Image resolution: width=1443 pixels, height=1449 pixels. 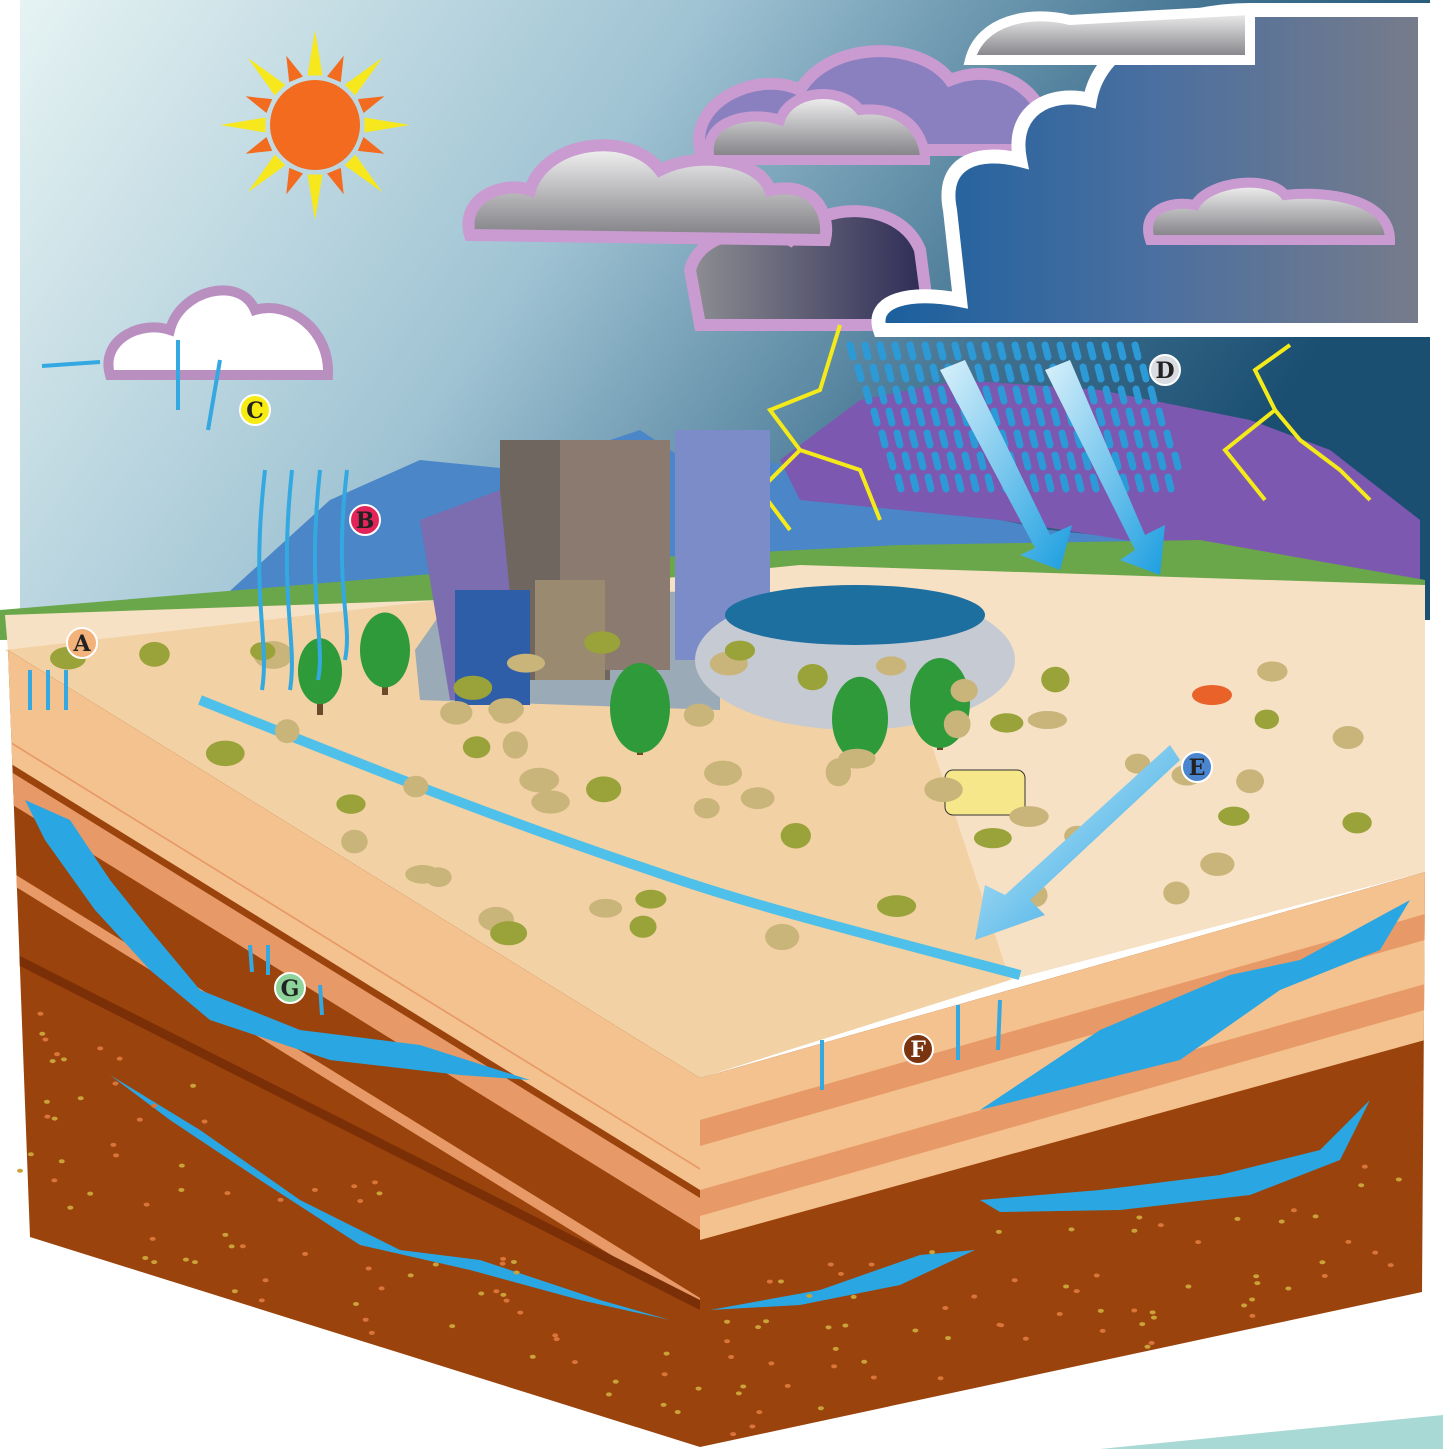 I want to click on river, so click(x=610, y=837).